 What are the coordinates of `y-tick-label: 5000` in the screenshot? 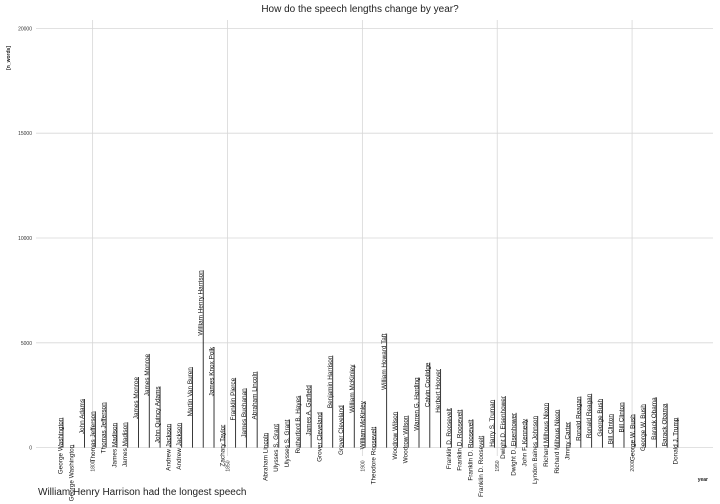 It's located at (26, 344).